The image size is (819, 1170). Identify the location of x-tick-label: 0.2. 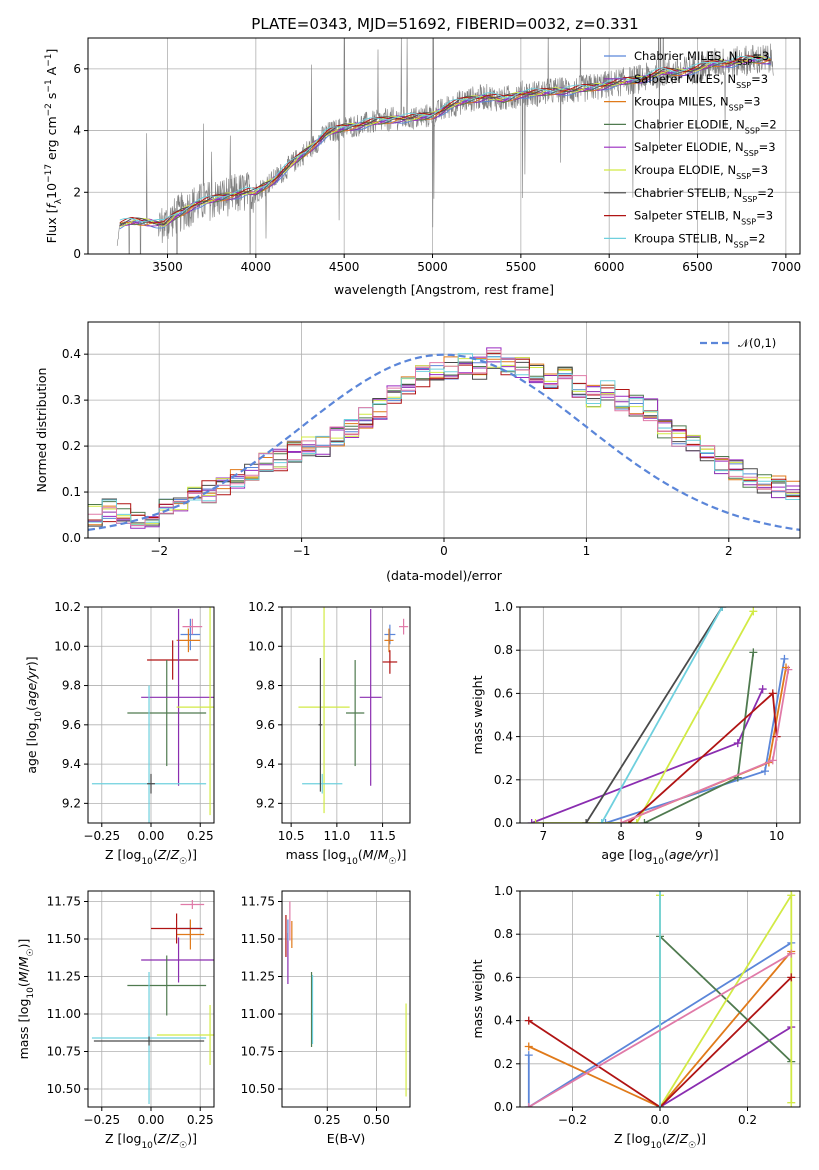
(747, 1120).